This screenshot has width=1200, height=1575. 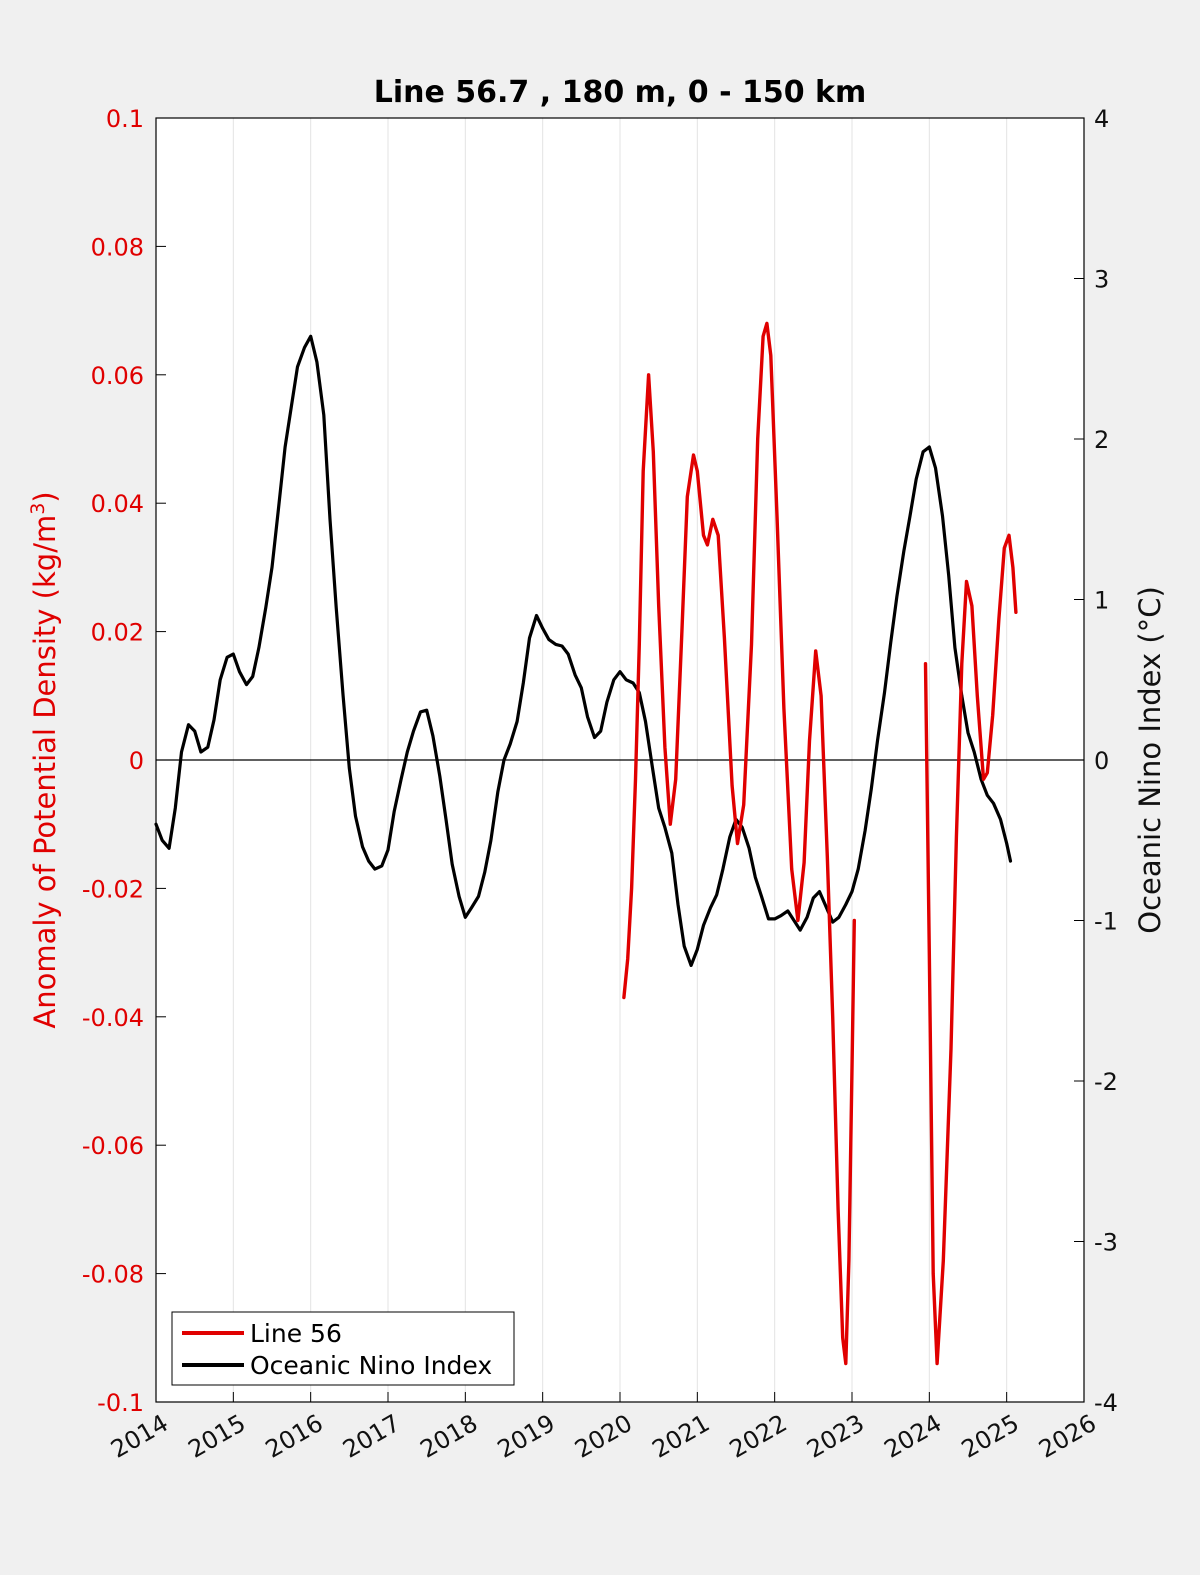 I want to click on y-right-tick-label: -4, so click(x=1106, y=1403).